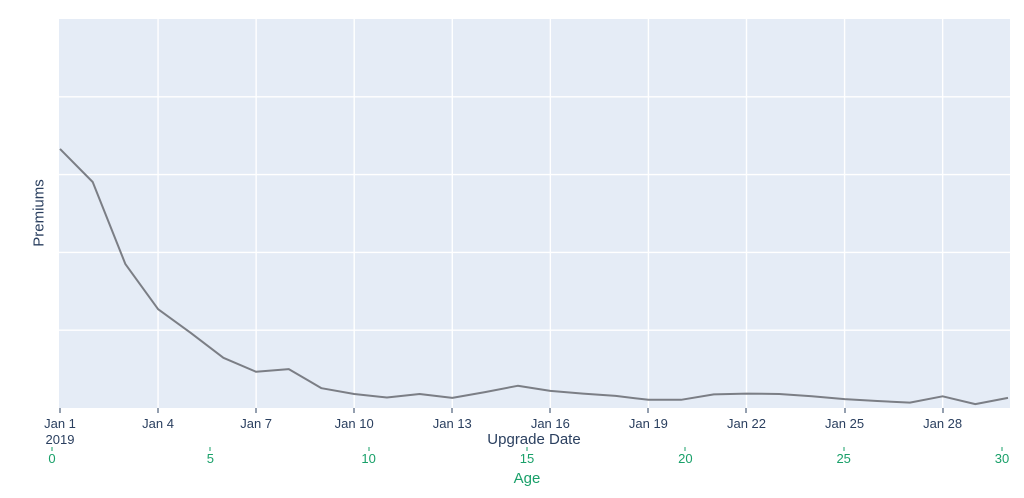  Describe the element at coordinates (354, 423) in the screenshot. I see `date-tick-label: Jan 10` at that location.